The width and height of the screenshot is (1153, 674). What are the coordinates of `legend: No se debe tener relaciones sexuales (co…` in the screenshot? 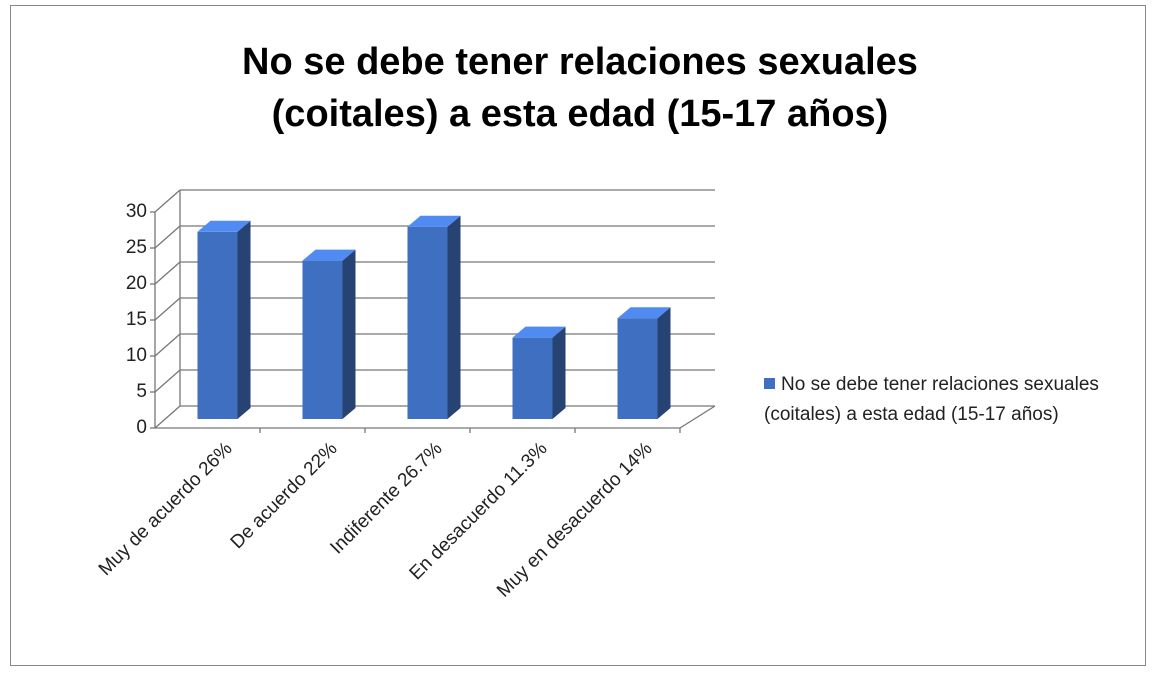 It's located at (949, 400).